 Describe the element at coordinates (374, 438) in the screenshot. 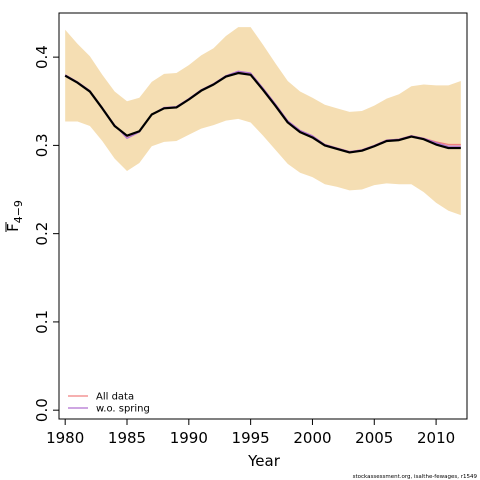

I see `x-tick-label-2005: 2005` at that location.